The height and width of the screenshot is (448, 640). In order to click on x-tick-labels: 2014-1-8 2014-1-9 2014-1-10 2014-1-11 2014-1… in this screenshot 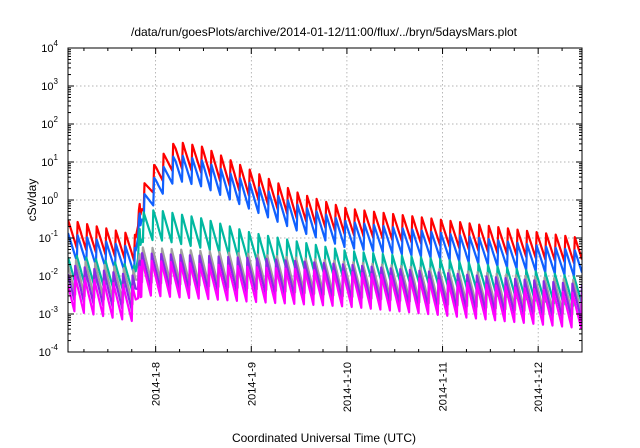, I will do `click(348, 387)`.